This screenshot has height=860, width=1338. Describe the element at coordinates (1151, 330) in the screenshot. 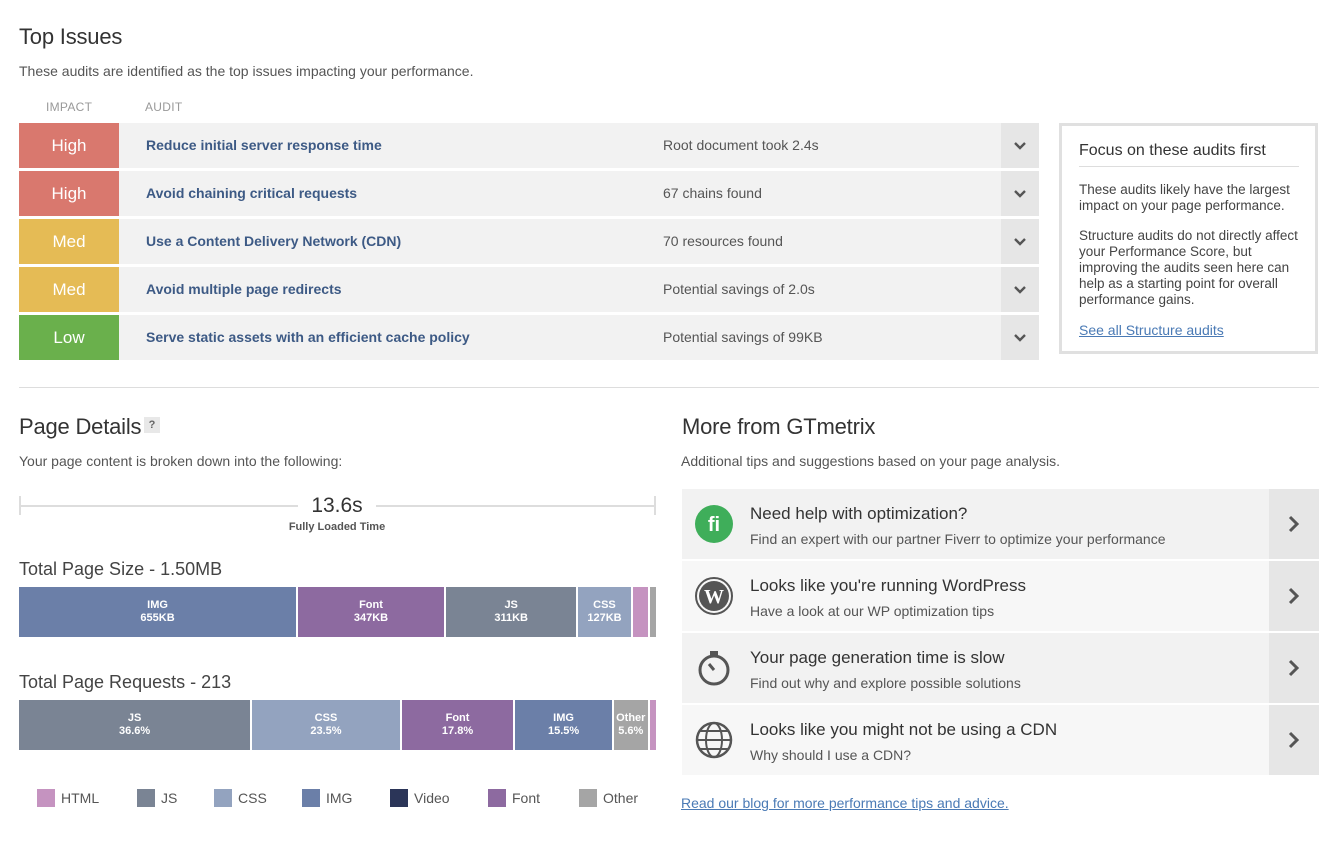

I see `see-all-structure-audits-link: See all Structure audits` at that location.